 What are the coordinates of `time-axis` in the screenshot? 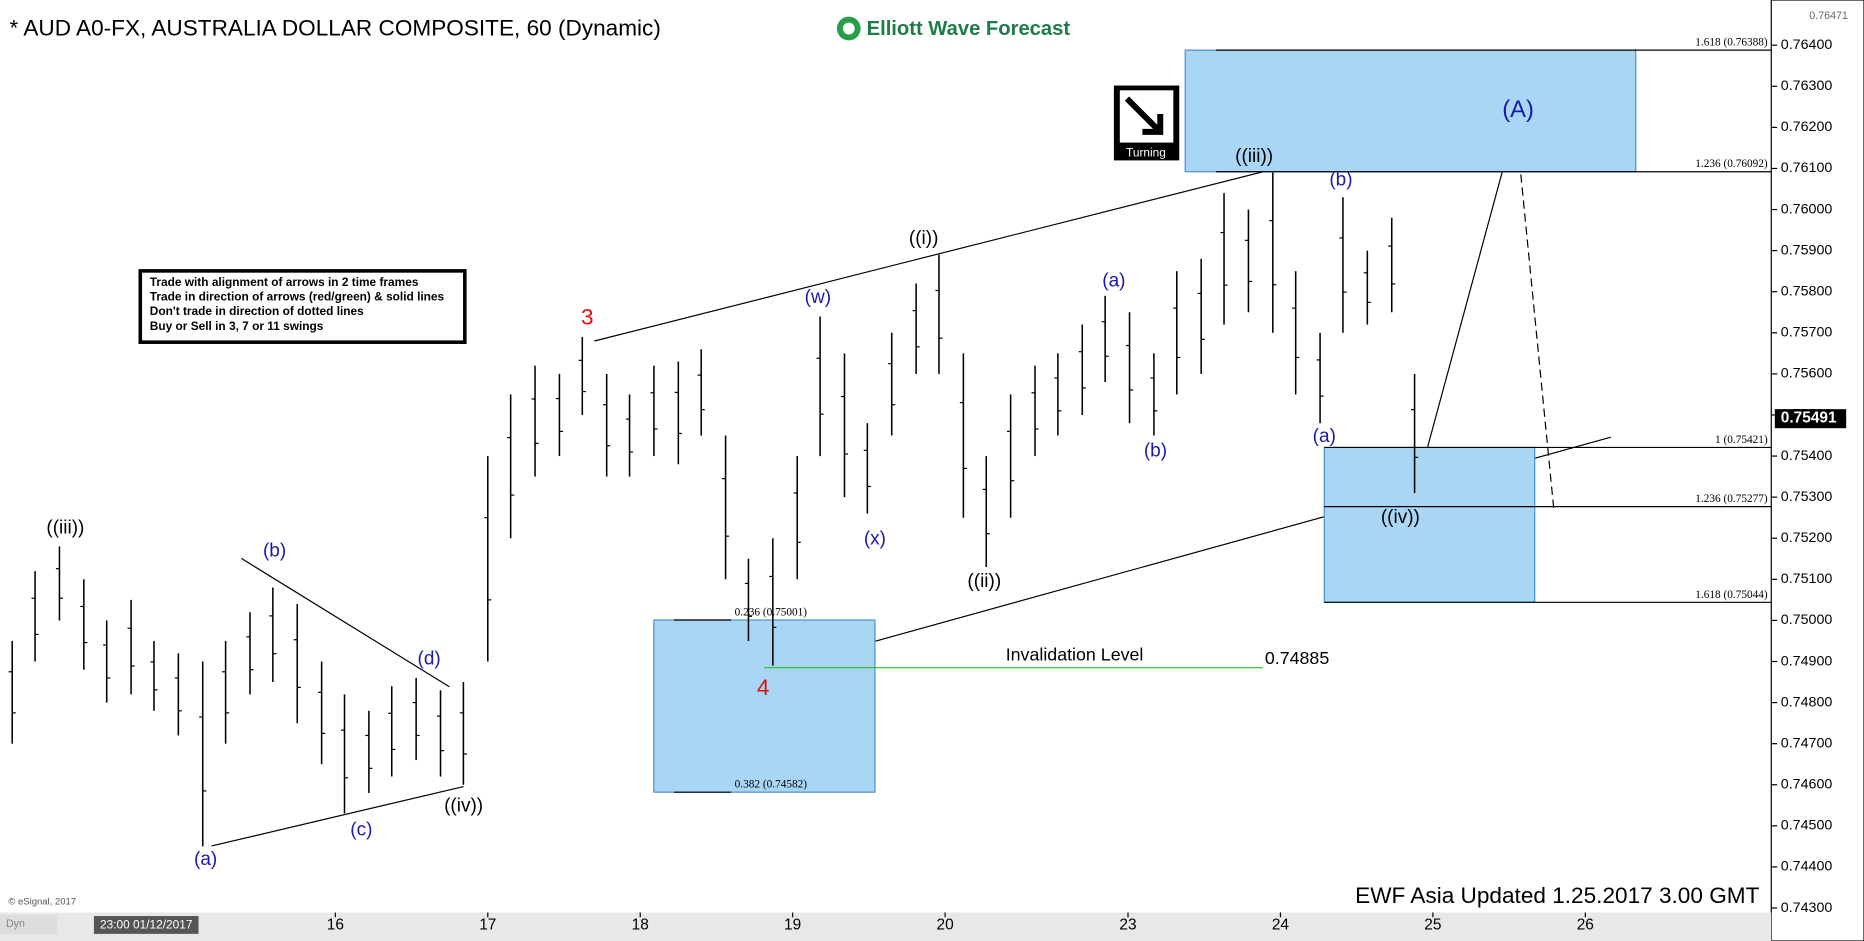 It's located at (886, 926).